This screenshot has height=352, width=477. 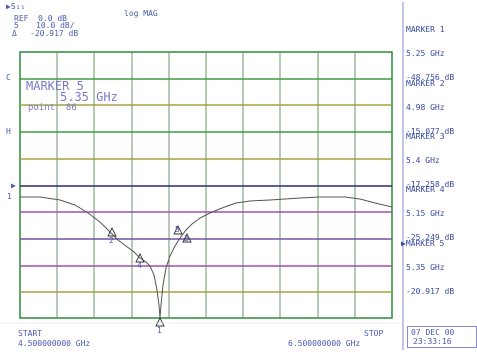 I want to click on marker-5-name: ▶MARKER 5, so click(x=423, y=243).